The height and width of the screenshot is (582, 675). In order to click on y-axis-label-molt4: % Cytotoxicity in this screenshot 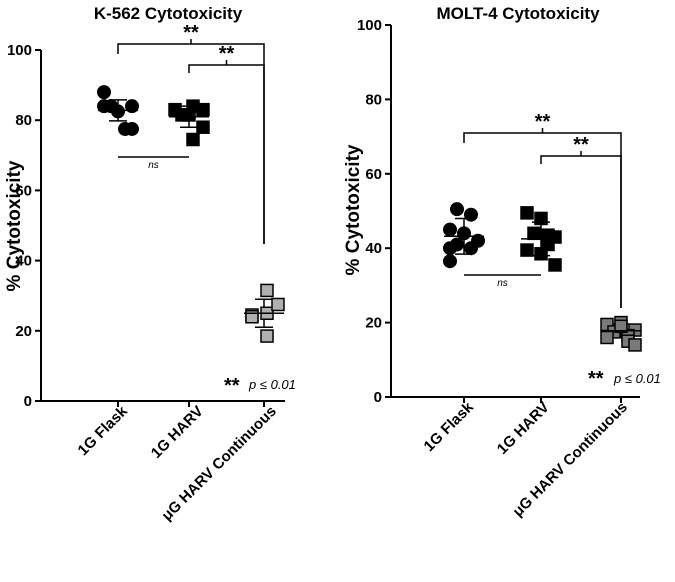, I will do `click(353, 209)`.